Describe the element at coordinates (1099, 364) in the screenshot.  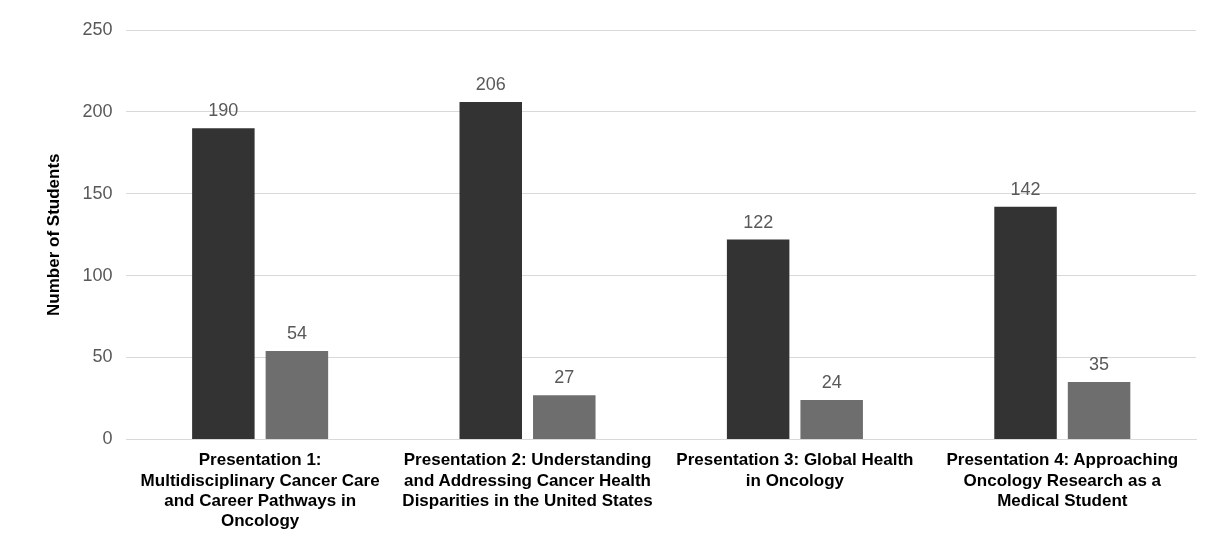
I see `data-label: 35` at that location.